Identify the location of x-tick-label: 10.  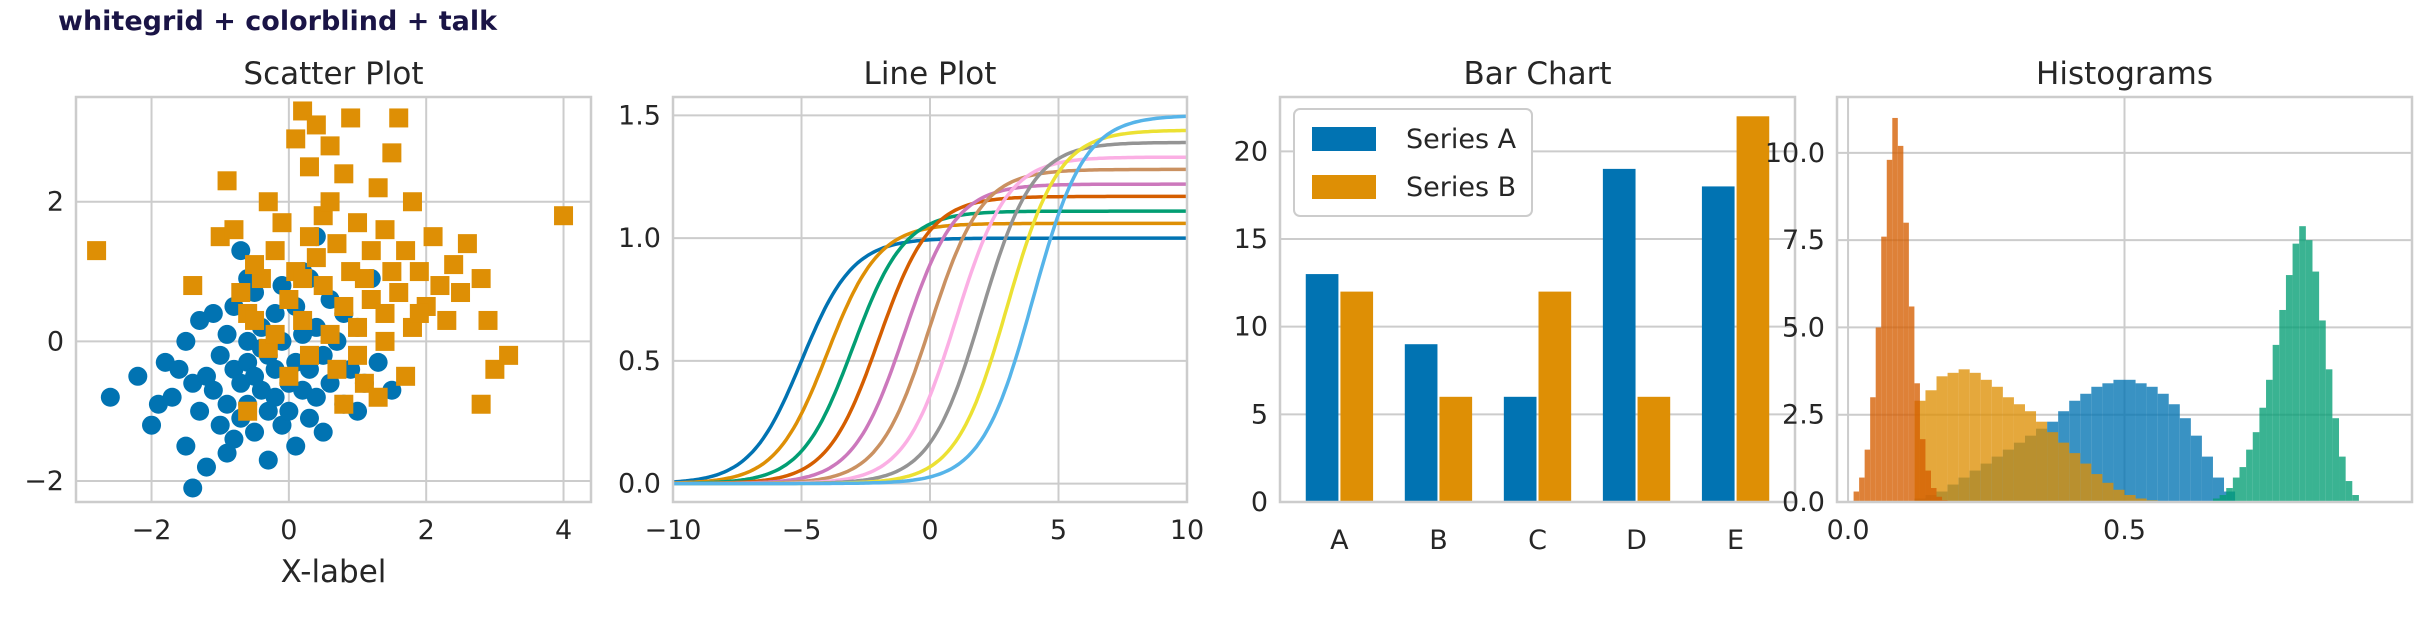
(1187, 530).